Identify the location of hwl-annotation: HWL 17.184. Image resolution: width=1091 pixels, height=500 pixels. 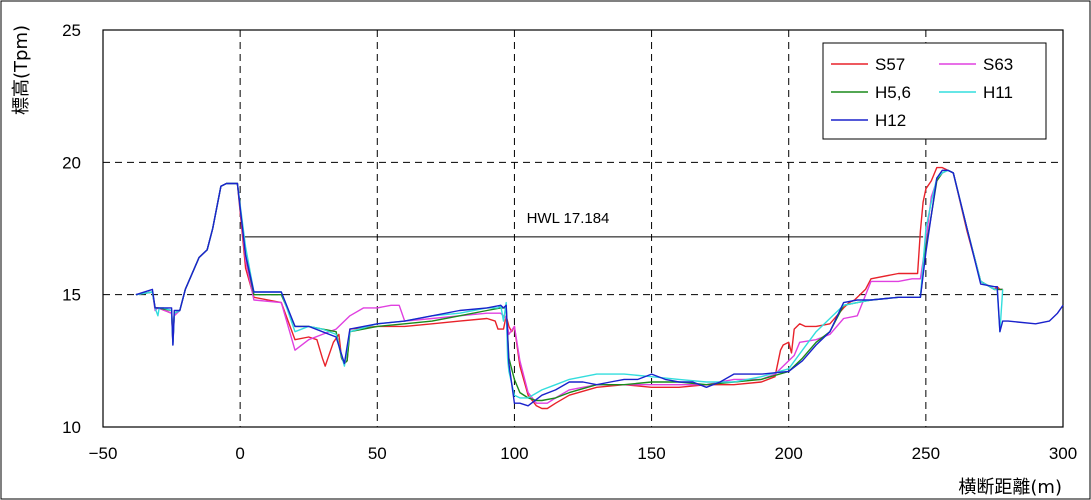
(583, 224).